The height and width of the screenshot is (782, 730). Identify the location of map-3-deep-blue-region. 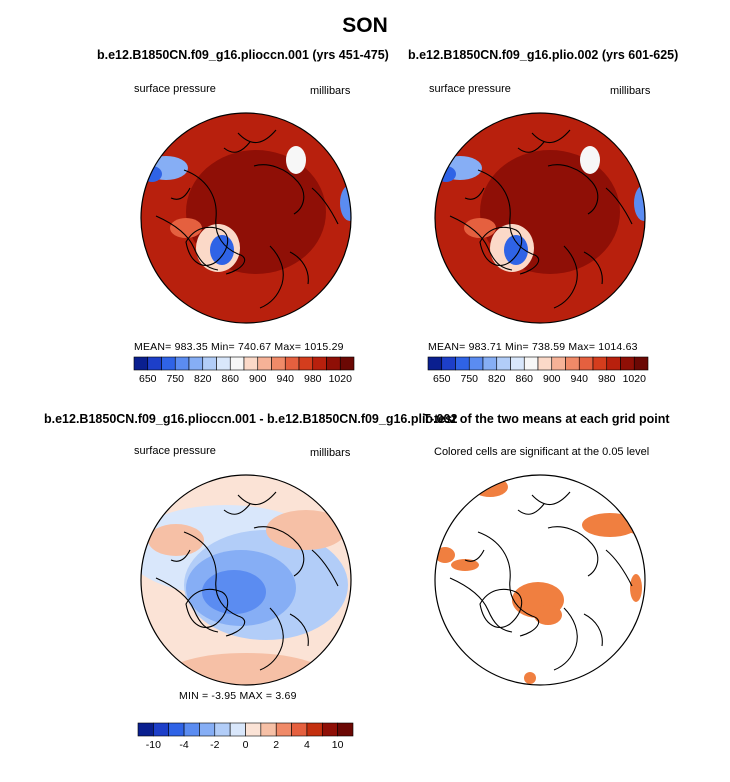
(234, 592).